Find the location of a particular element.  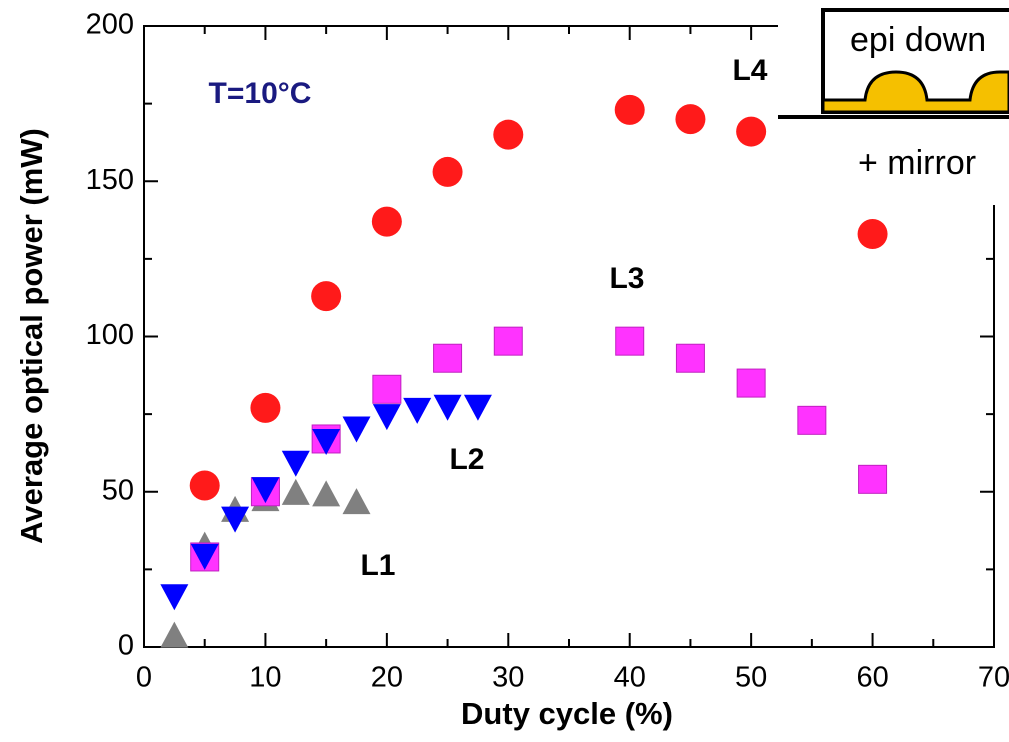

x-tick-label: 10 is located at coordinates (265, 678).